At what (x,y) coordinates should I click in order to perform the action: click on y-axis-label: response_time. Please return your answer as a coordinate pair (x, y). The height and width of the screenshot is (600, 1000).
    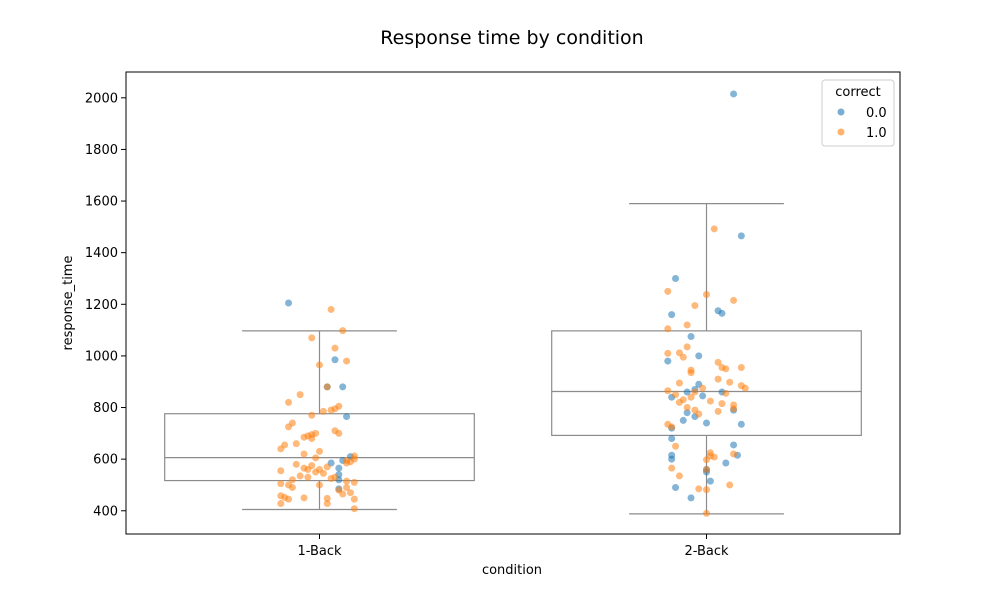
    Looking at the image, I should click on (68, 303).